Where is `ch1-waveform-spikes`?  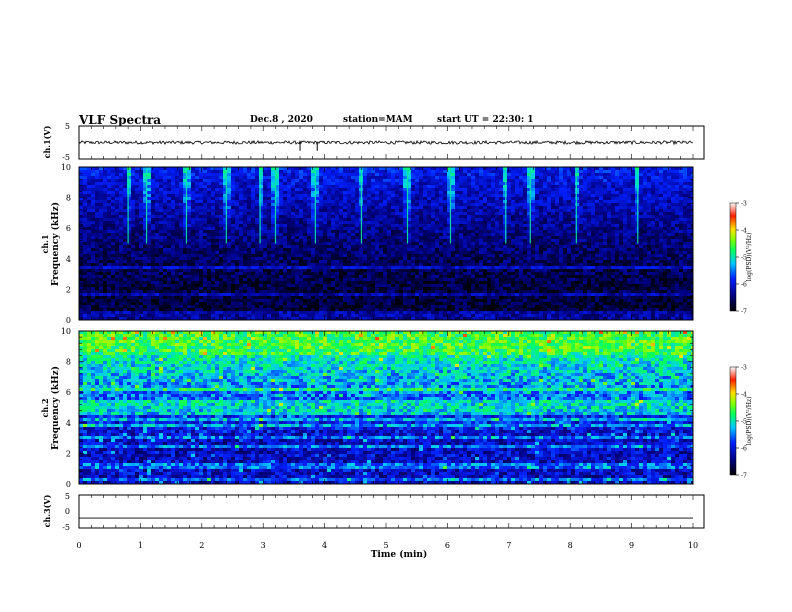
ch1-waveform-spikes is located at coordinates (308, 146).